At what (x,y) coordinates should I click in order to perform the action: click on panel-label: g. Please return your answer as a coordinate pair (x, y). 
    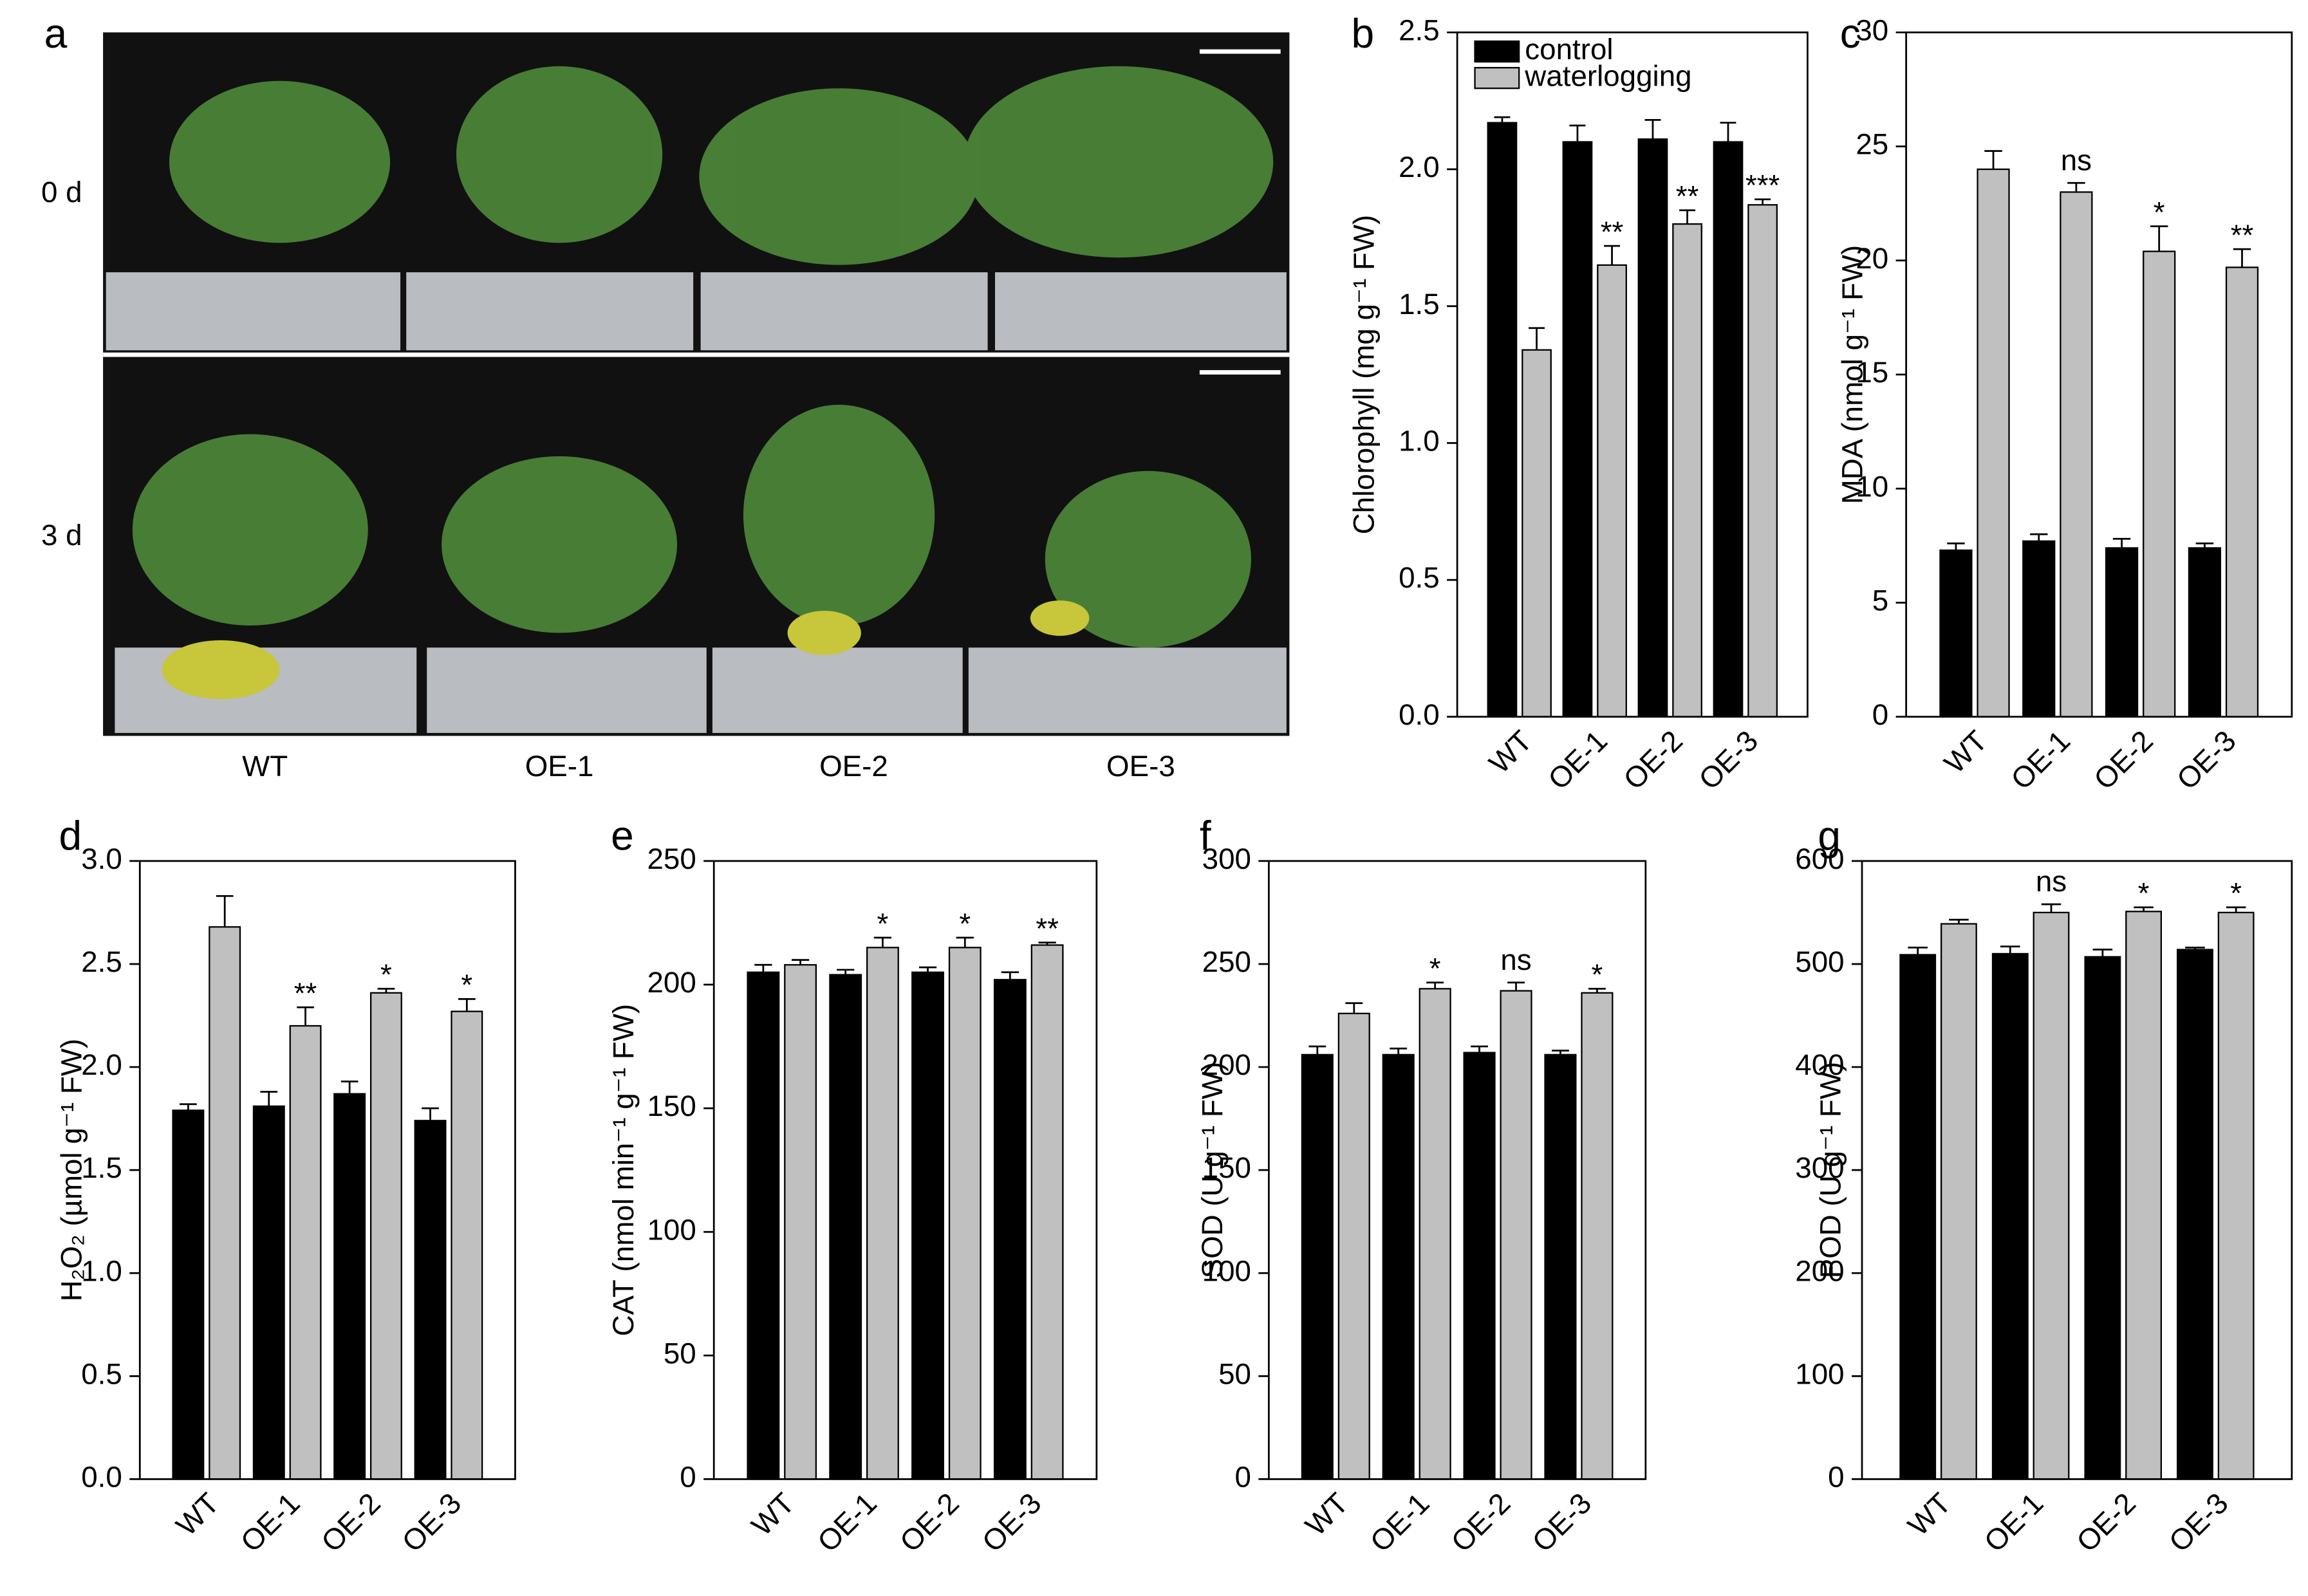
    Looking at the image, I should click on (1829, 835).